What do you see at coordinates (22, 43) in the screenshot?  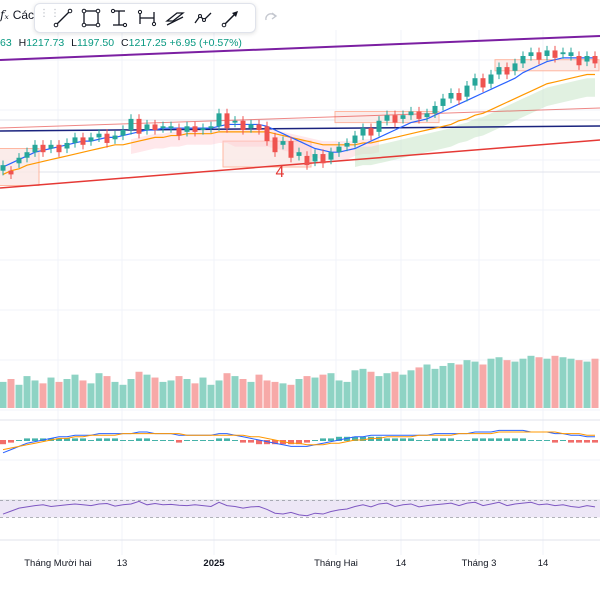 I see `high-label: H` at bounding box center [22, 43].